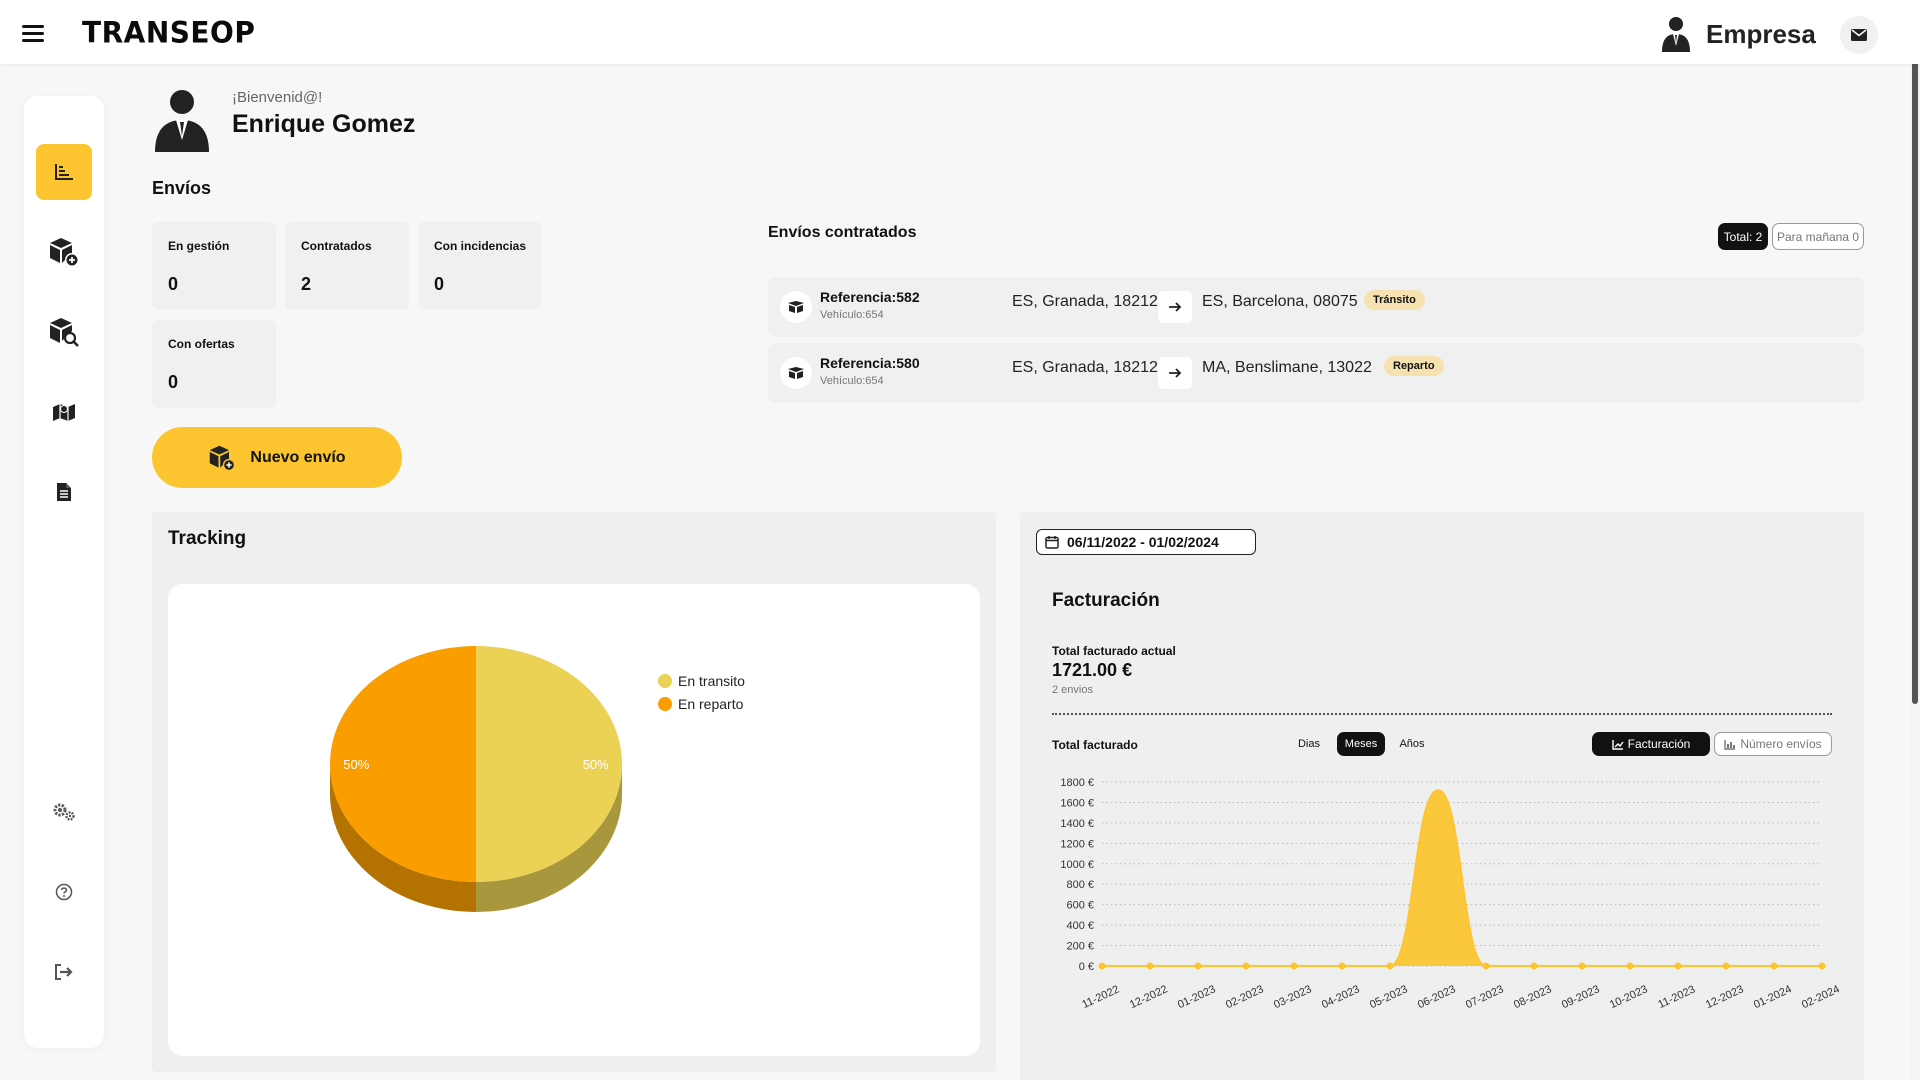  Describe the element at coordinates (1102, 966) in the screenshot. I see `data-point-11-2022` at that location.